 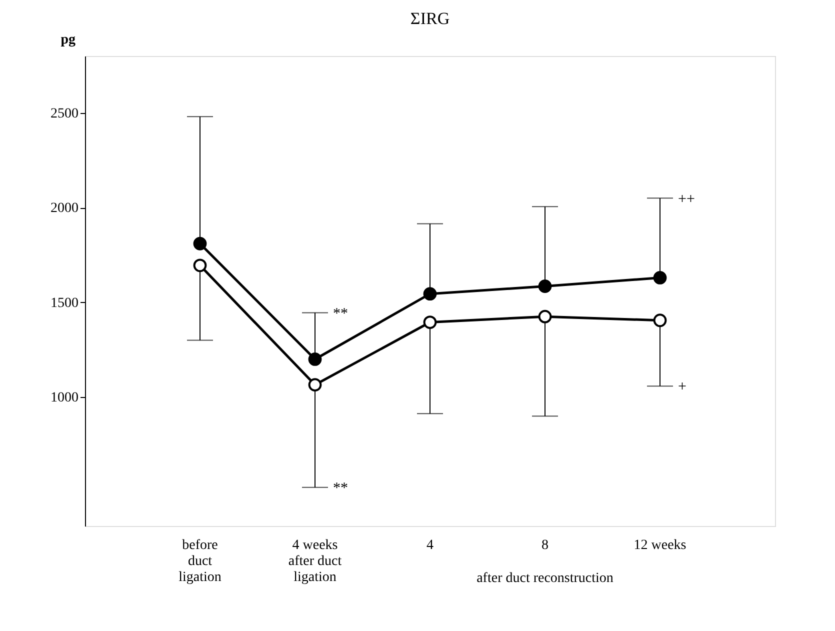 I want to click on annotation: +, so click(x=682, y=387).